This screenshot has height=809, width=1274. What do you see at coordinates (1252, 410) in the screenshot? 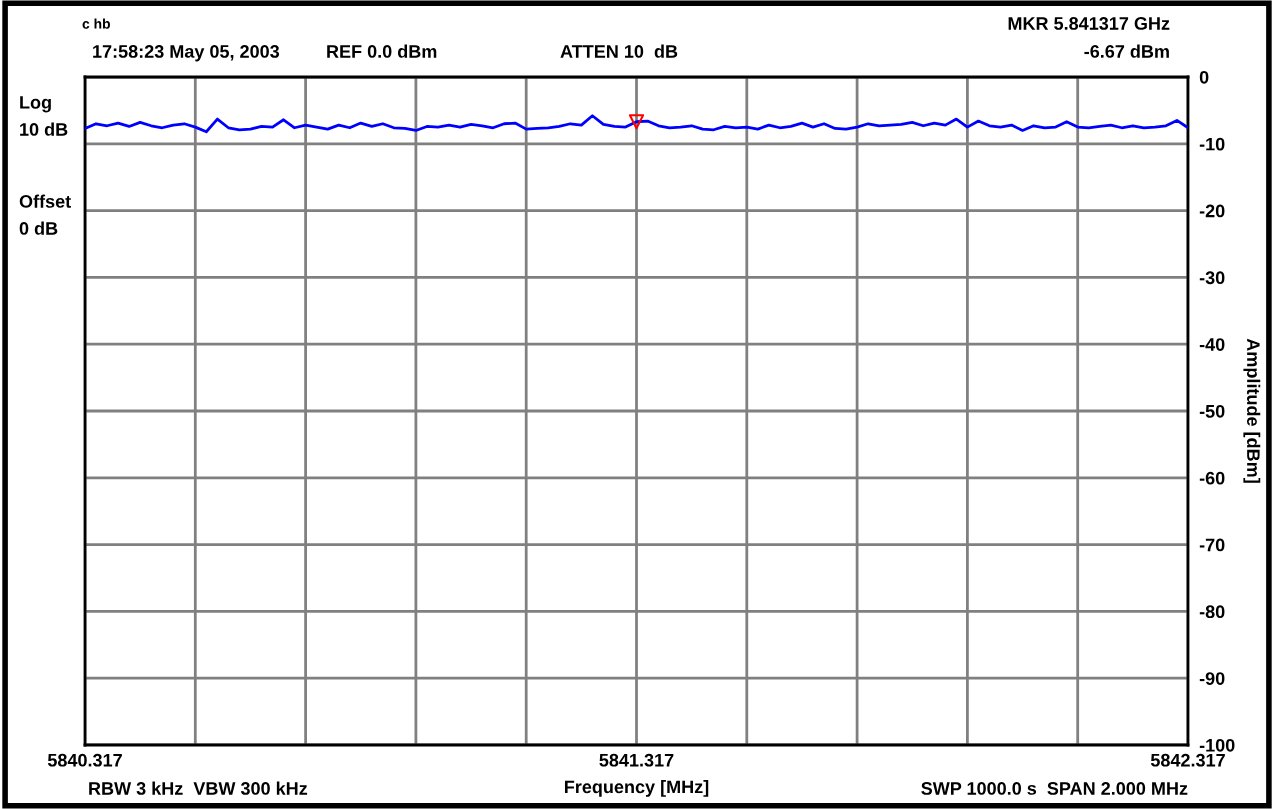
I see `y-axis-title: Amplitude [dBm]` at bounding box center [1252, 410].